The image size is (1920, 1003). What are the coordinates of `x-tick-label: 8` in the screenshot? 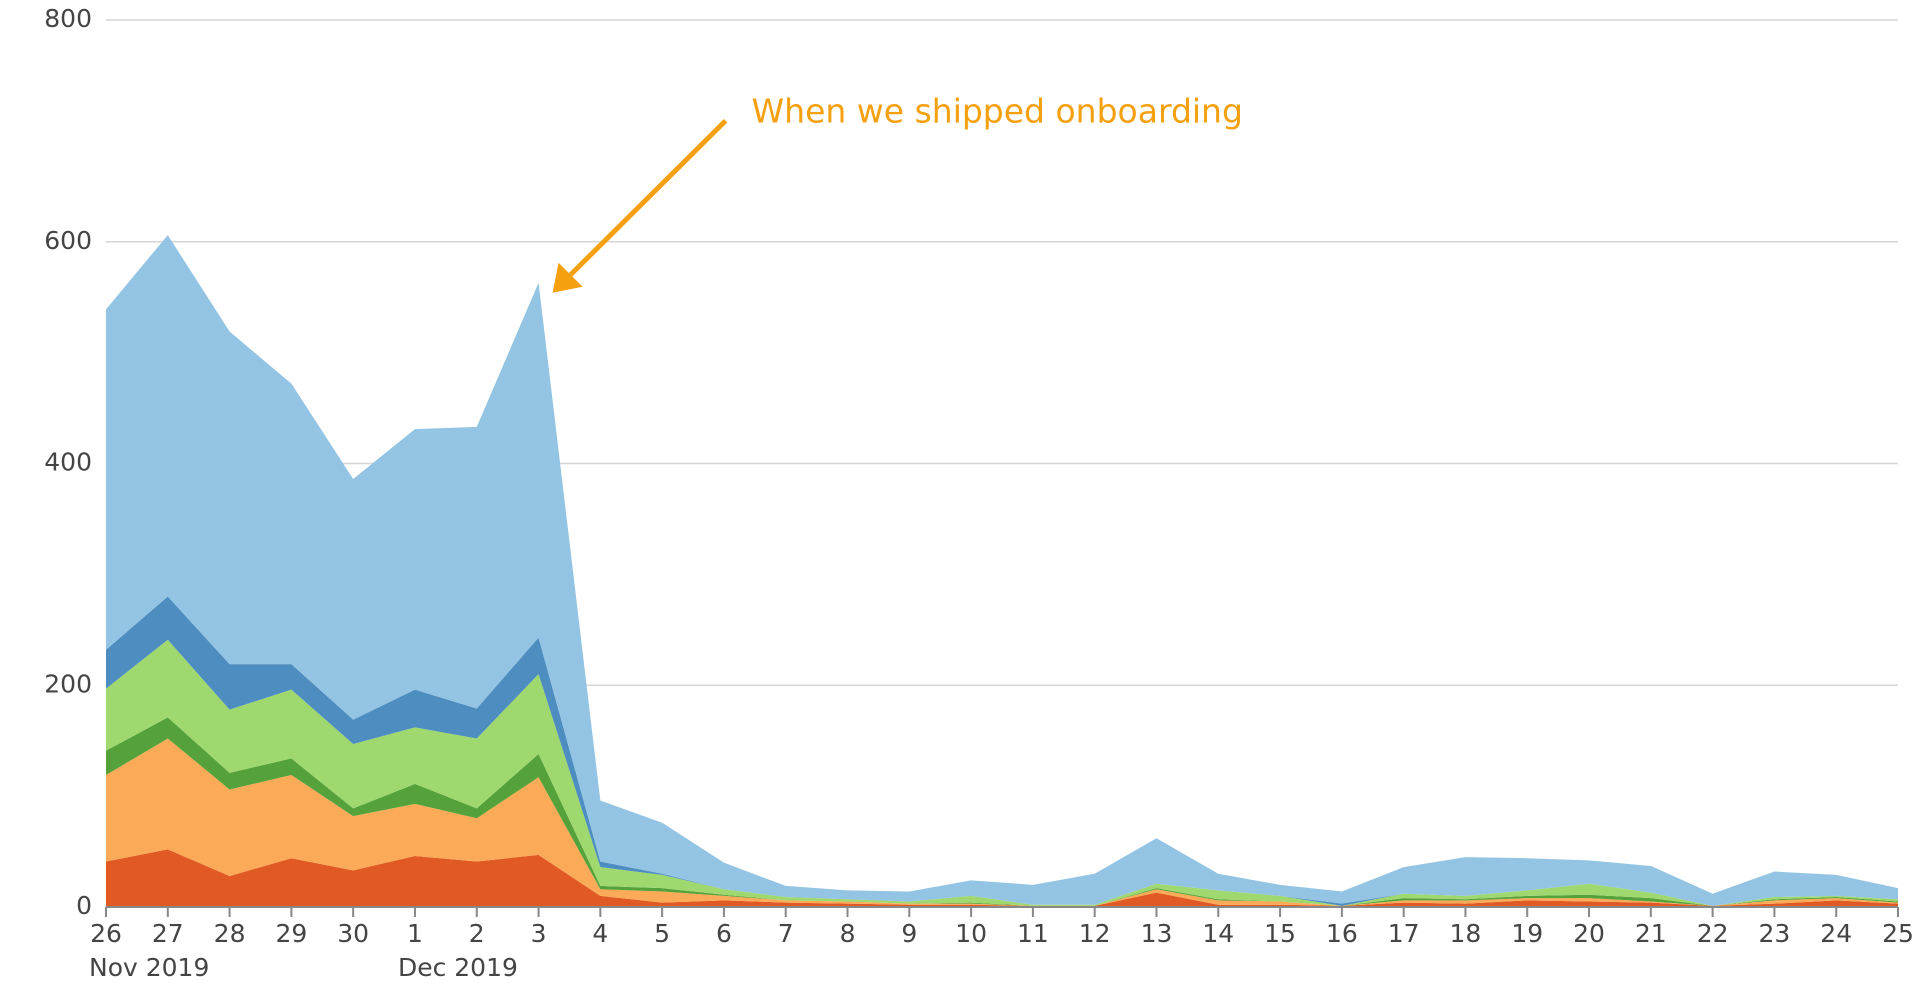 It's located at (848, 933).